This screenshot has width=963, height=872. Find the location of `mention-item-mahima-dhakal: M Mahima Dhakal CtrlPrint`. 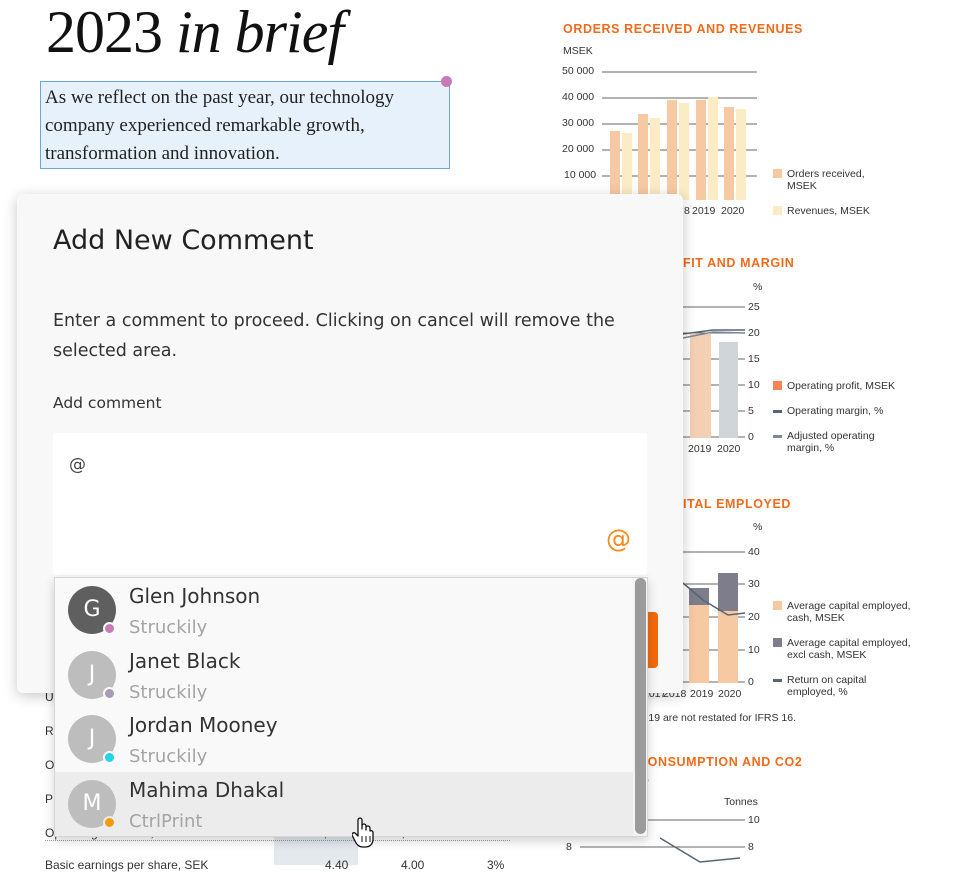

mention-item-mahima-dhakal: M Mahima Dhakal CtrlPrint is located at coordinates (344, 804).